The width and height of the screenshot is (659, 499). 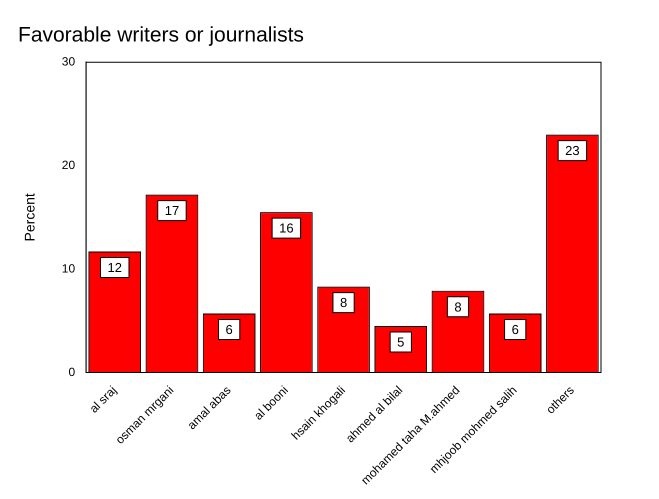 What do you see at coordinates (172, 210) in the screenshot?
I see `data-label: 17` at bounding box center [172, 210].